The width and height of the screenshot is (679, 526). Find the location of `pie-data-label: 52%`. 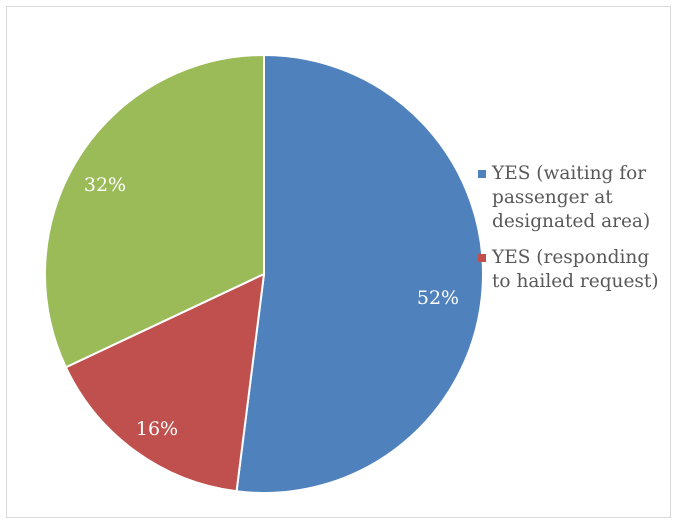

pie-data-label: 52% is located at coordinates (438, 298).